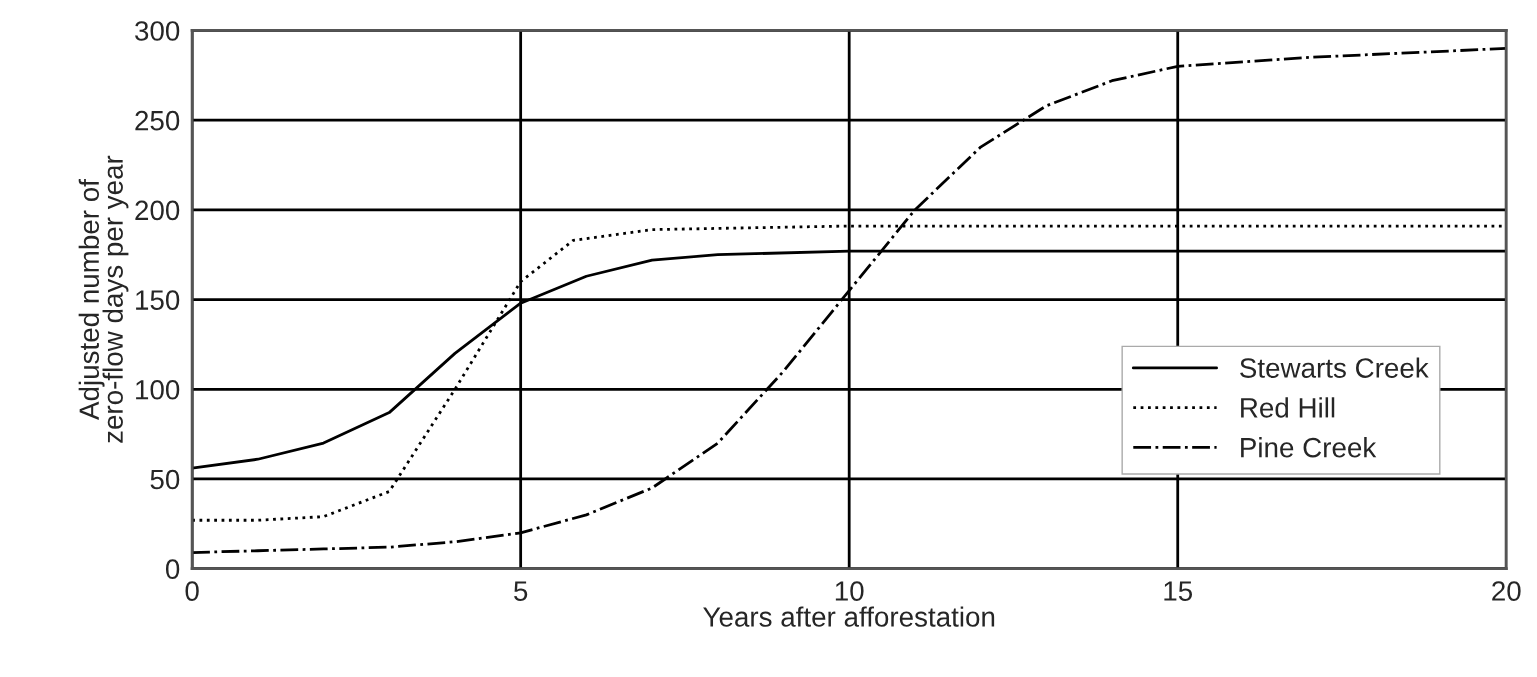  What do you see at coordinates (103, 299) in the screenshot?
I see `y-axis-title: Adjusted number of zero-flow days per year` at bounding box center [103, 299].